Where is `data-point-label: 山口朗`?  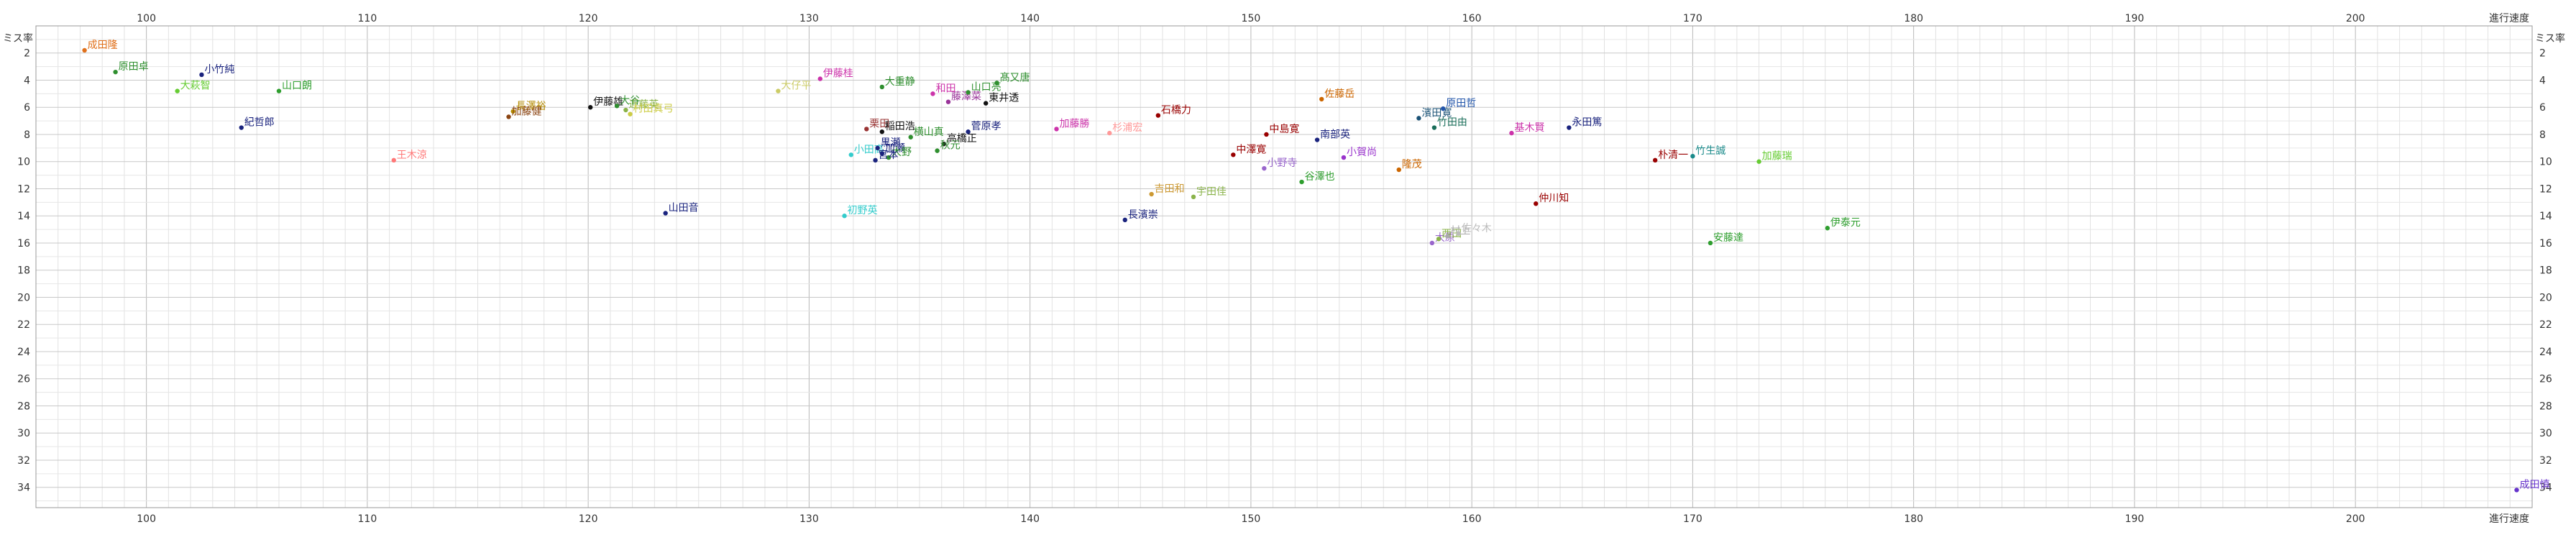
data-point-label: 山口朗 is located at coordinates (297, 86).